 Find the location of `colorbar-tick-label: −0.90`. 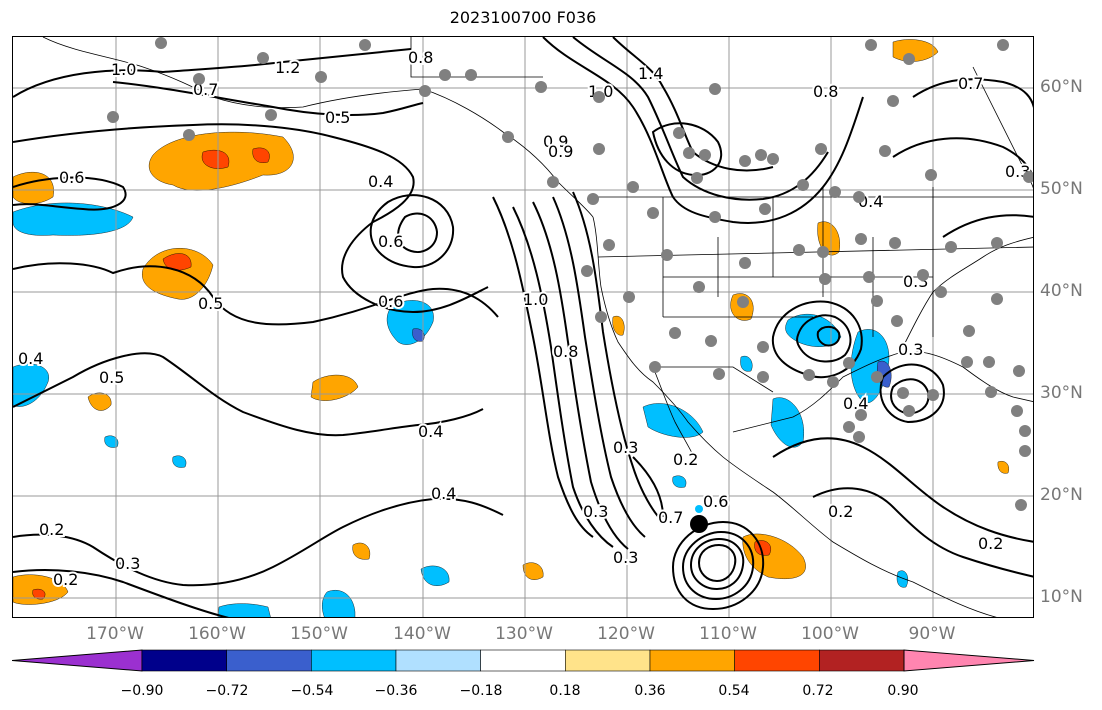

colorbar-tick-label: −0.90 is located at coordinates (142, 691).